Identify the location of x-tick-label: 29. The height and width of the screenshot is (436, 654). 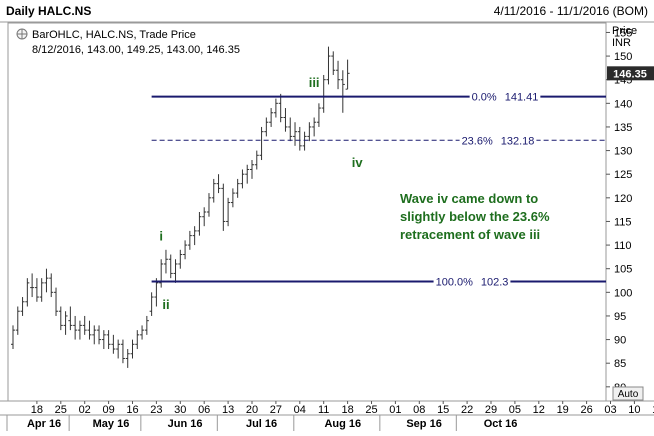
(491, 410).